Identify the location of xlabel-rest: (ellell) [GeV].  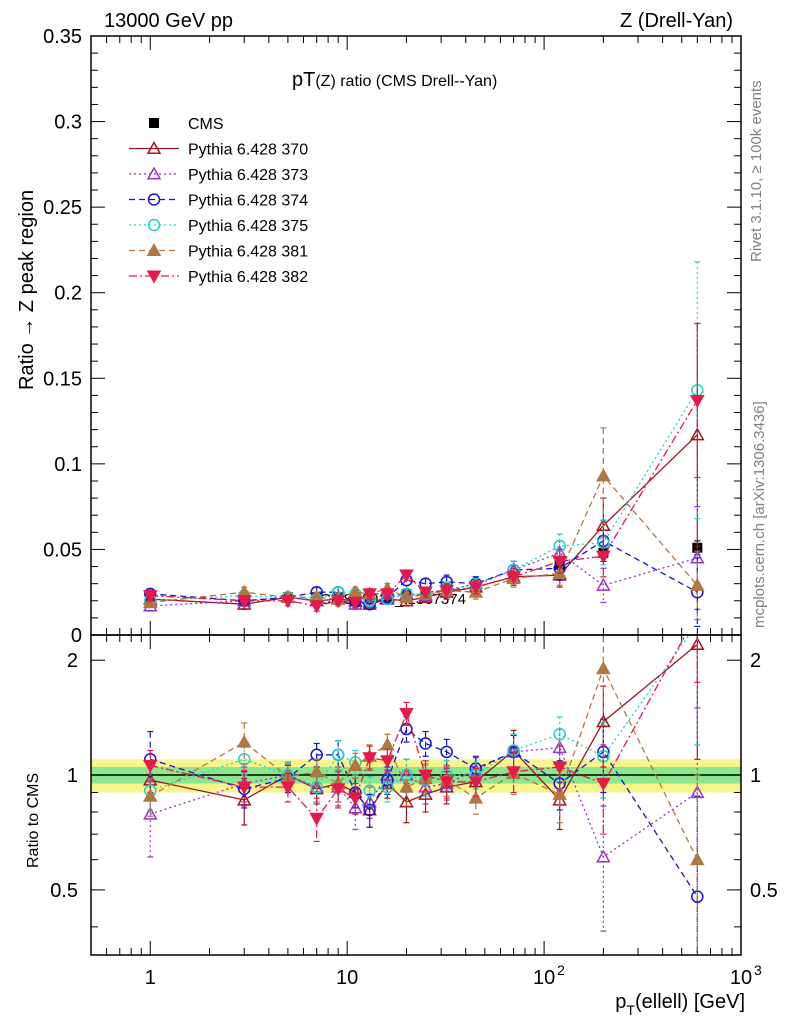
(690, 1002).